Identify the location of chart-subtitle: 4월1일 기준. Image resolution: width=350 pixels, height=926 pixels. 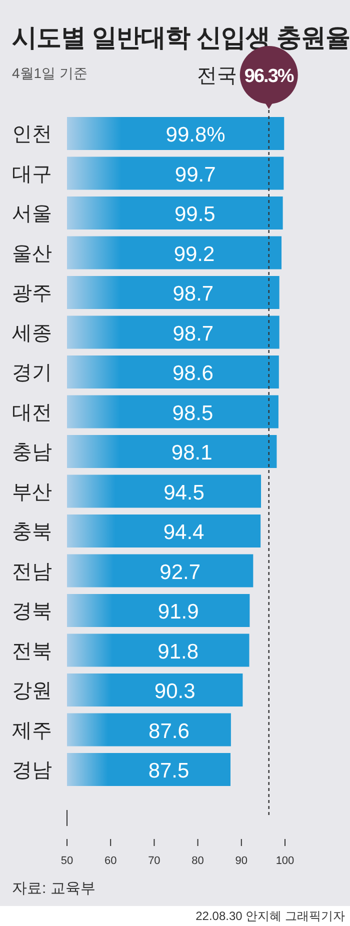
(50, 73).